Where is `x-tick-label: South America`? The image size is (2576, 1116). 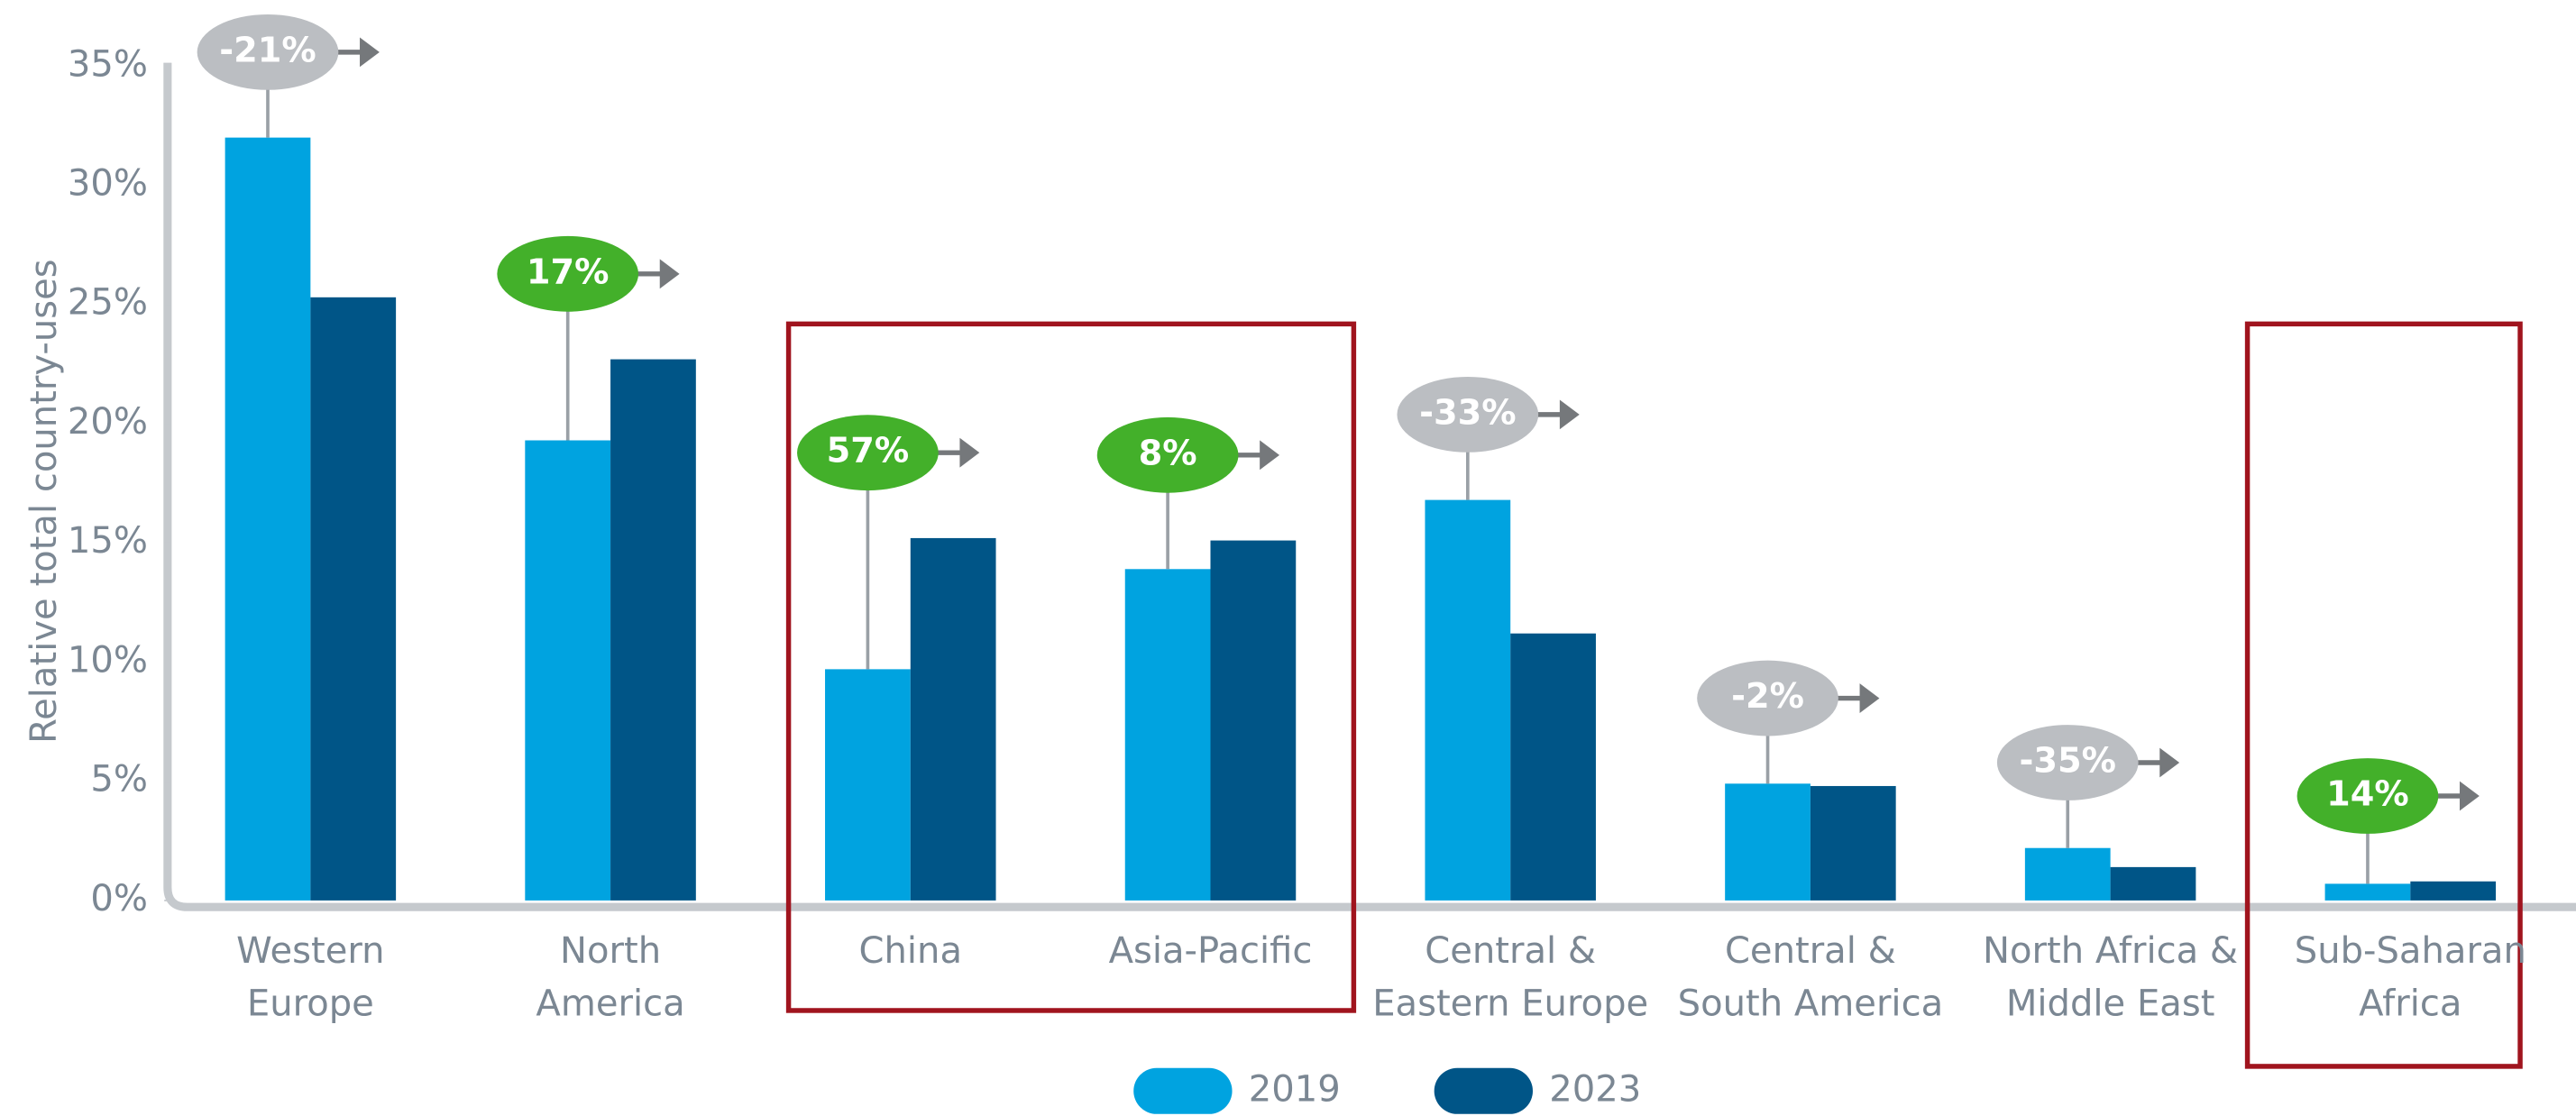
x-tick-label: South America is located at coordinates (1811, 1004).